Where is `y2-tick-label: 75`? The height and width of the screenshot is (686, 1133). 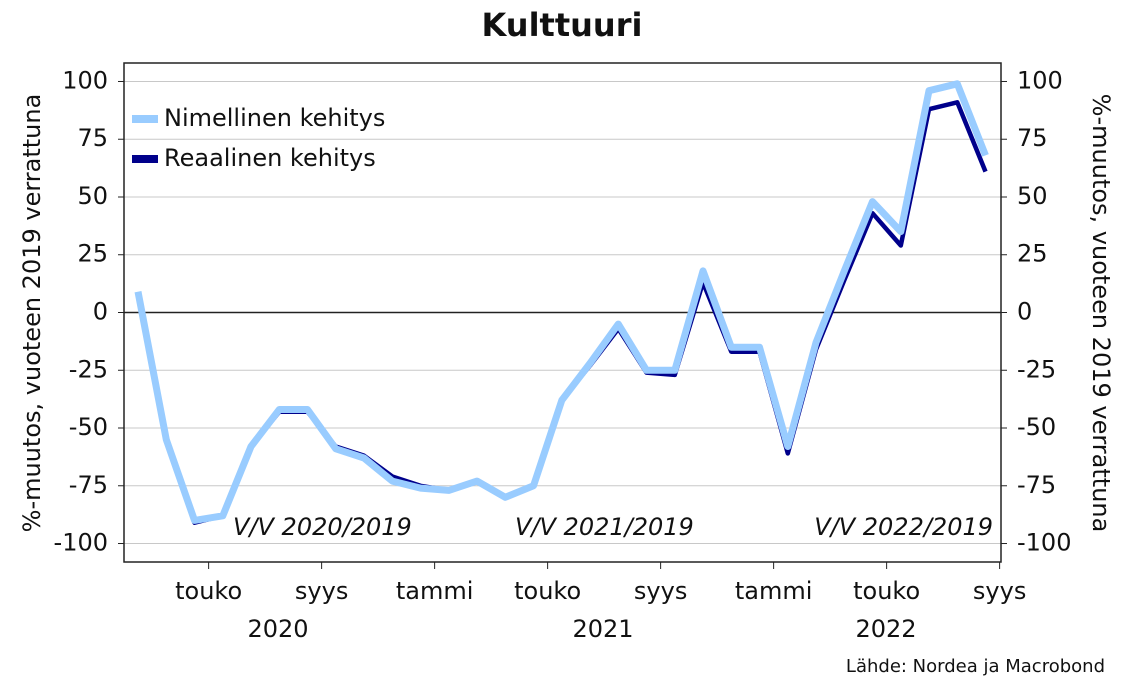 y2-tick-label: 75 is located at coordinates (1032, 138).